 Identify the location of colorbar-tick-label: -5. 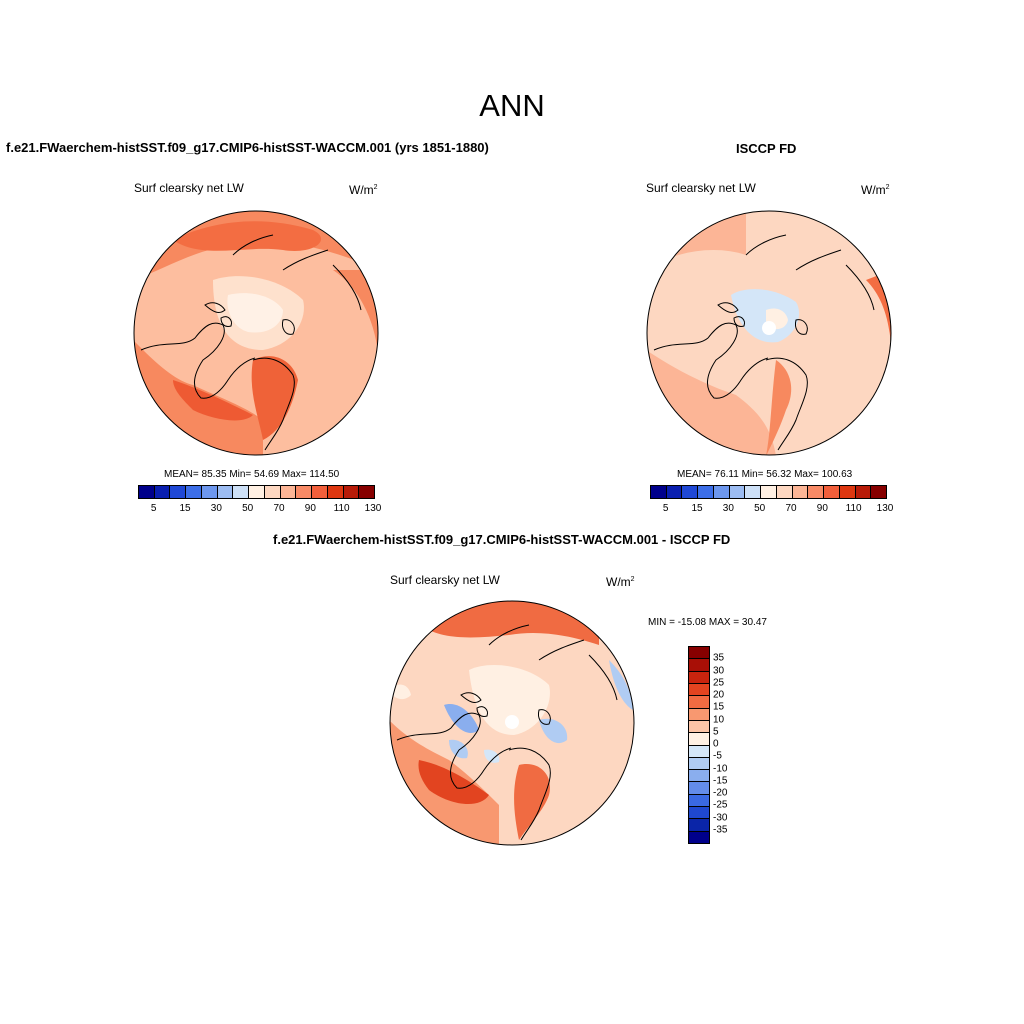
(717, 756).